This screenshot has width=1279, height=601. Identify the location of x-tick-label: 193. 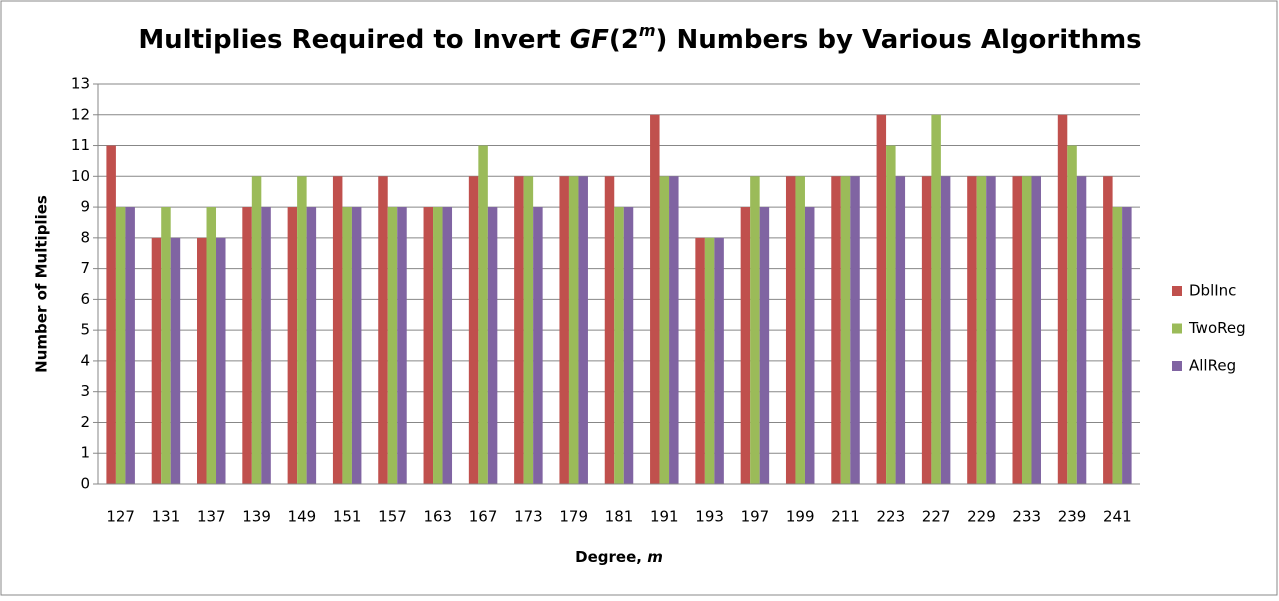
(709, 517).